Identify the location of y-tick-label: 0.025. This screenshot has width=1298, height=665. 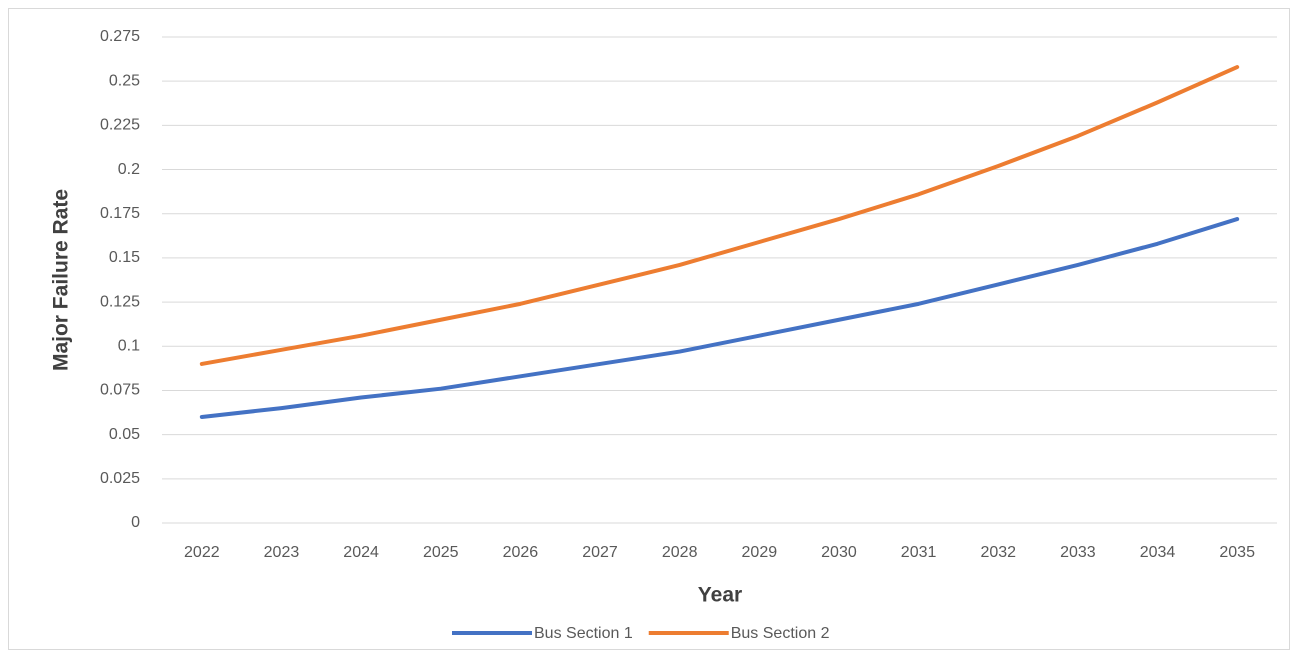
(120, 478).